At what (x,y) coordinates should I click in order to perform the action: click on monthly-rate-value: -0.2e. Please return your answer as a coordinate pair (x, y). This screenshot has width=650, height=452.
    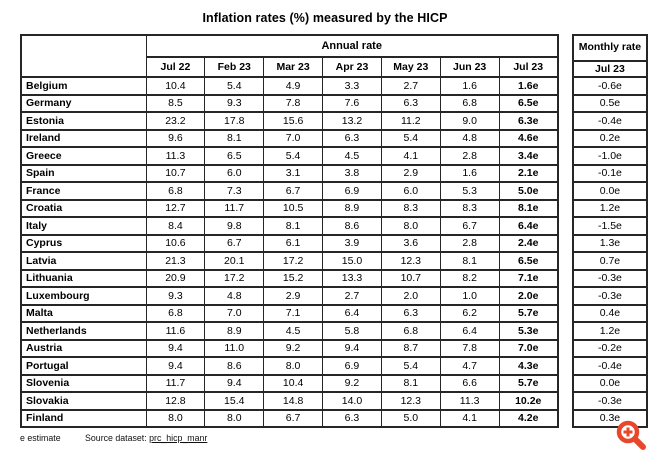
    Looking at the image, I should click on (610, 348).